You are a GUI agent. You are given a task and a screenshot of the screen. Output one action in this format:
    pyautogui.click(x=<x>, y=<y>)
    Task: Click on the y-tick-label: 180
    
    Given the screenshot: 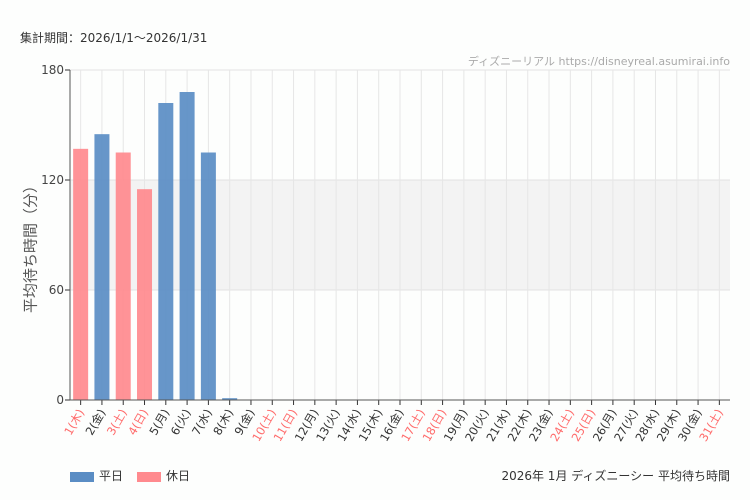 What is the action you would take?
    pyautogui.click(x=52, y=70)
    